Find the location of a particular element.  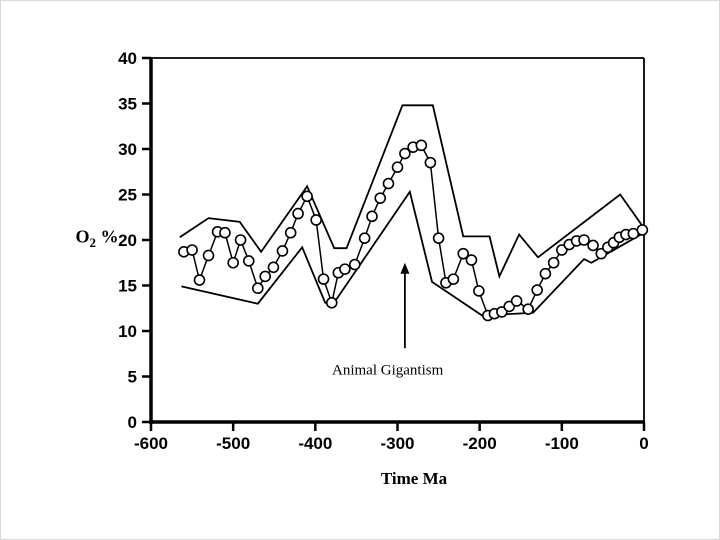

x-axis-tick-label: -200 is located at coordinates (480, 443).